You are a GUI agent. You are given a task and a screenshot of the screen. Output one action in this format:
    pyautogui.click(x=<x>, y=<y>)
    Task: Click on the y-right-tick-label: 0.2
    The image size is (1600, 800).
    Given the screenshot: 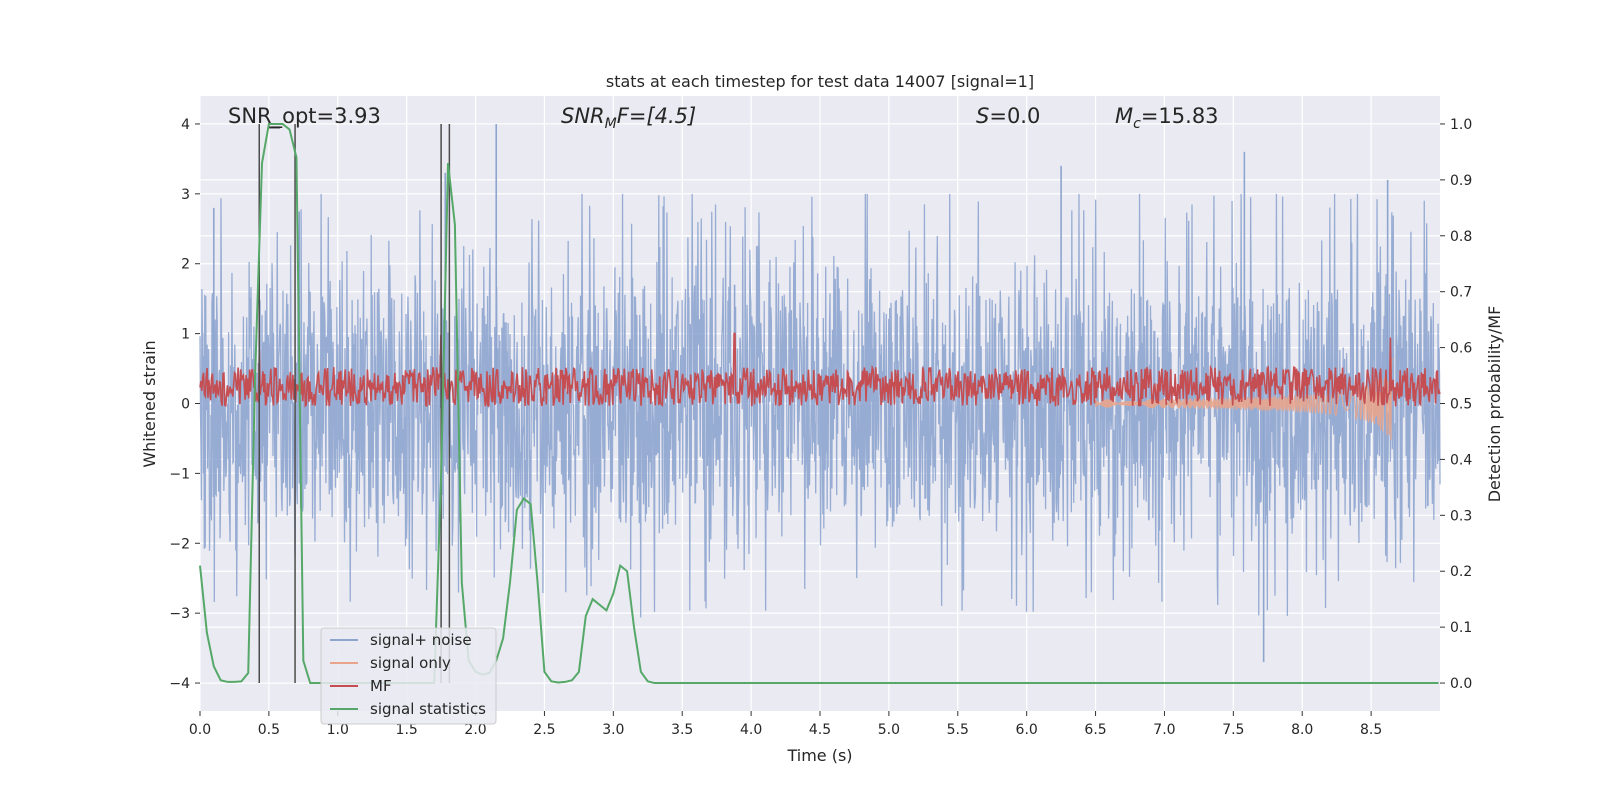 What is the action you would take?
    pyautogui.click(x=1461, y=572)
    